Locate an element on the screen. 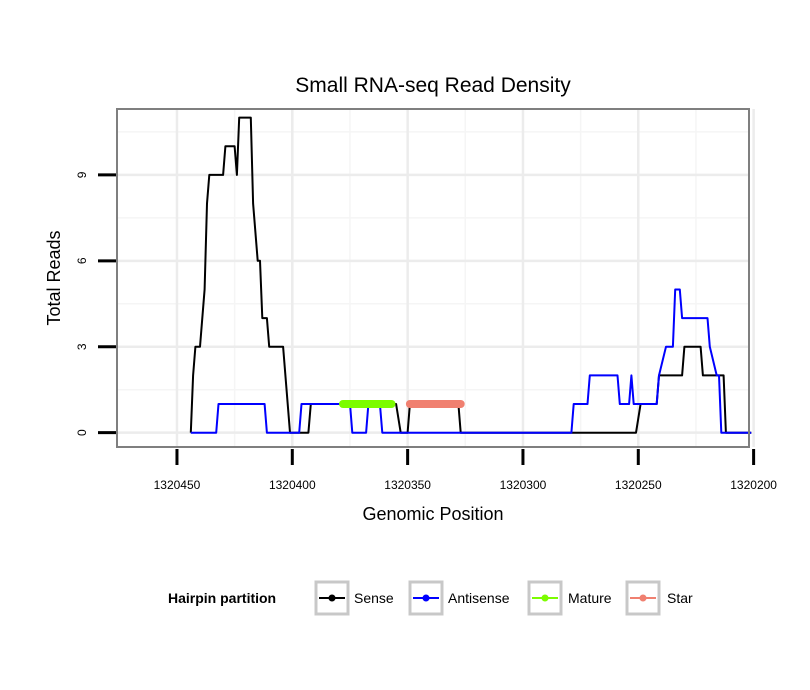 This screenshot has height=690, width=810. y-axis-title: Total Reads is located at coordinates (54, 277).